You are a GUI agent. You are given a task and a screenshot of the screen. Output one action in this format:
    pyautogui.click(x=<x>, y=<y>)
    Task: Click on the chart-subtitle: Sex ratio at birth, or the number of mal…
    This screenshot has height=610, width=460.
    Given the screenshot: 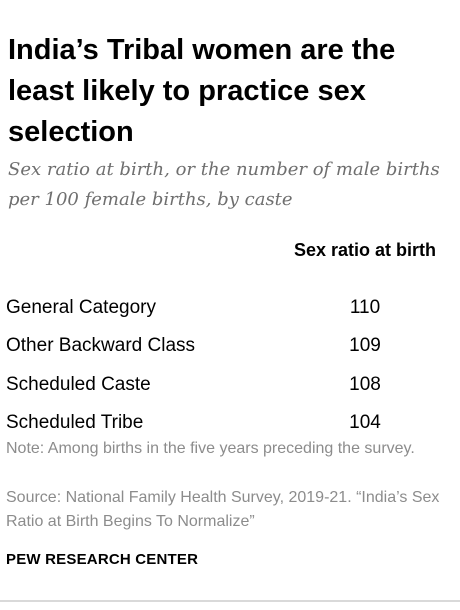 What is the action you would take?
    pyautogui.click(x=224, y=184)
    